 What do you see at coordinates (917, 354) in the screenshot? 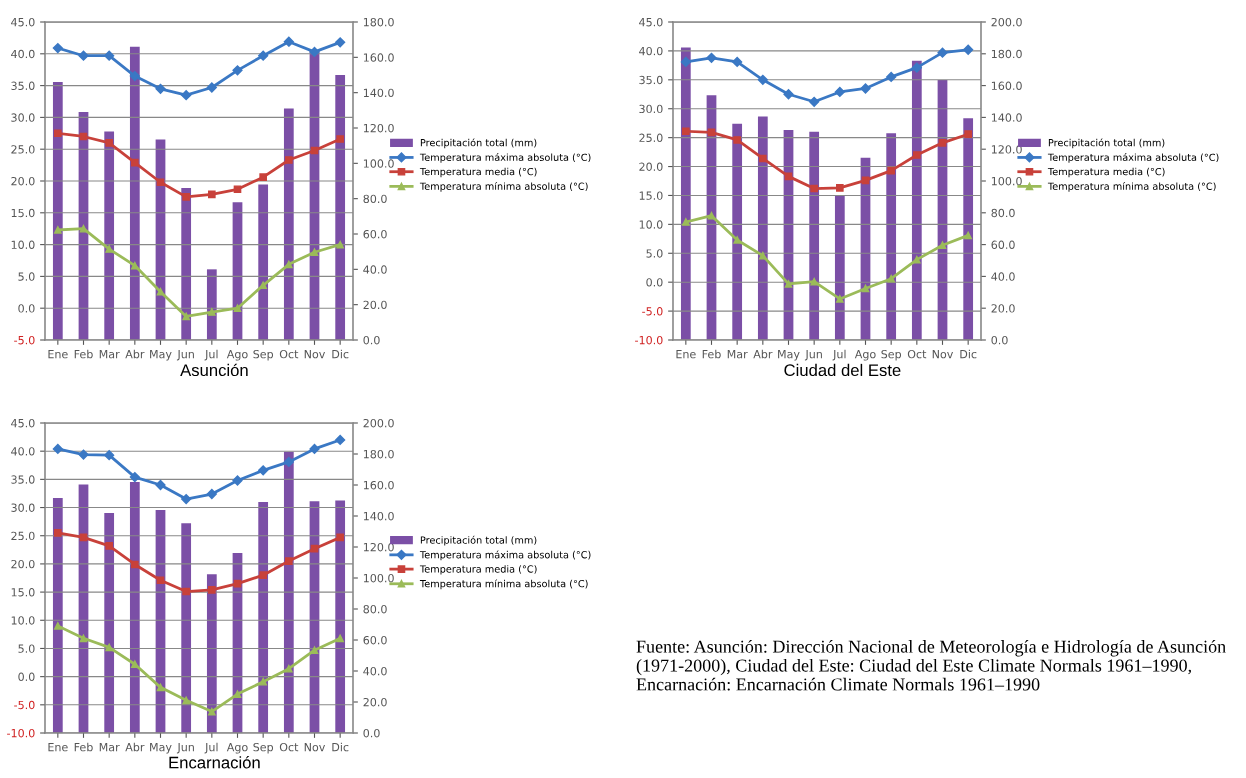
I see `x-tick-label: Oct` at bounding box center [917, 354].